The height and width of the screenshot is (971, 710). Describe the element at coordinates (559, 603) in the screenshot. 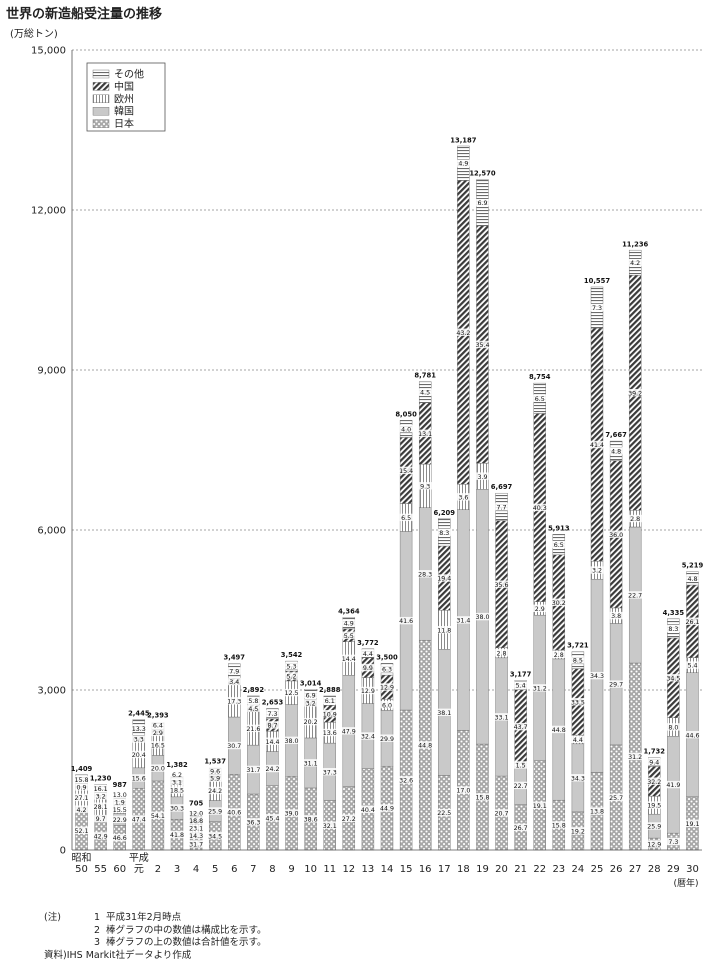

I see `data-label: 30.2` at that location.